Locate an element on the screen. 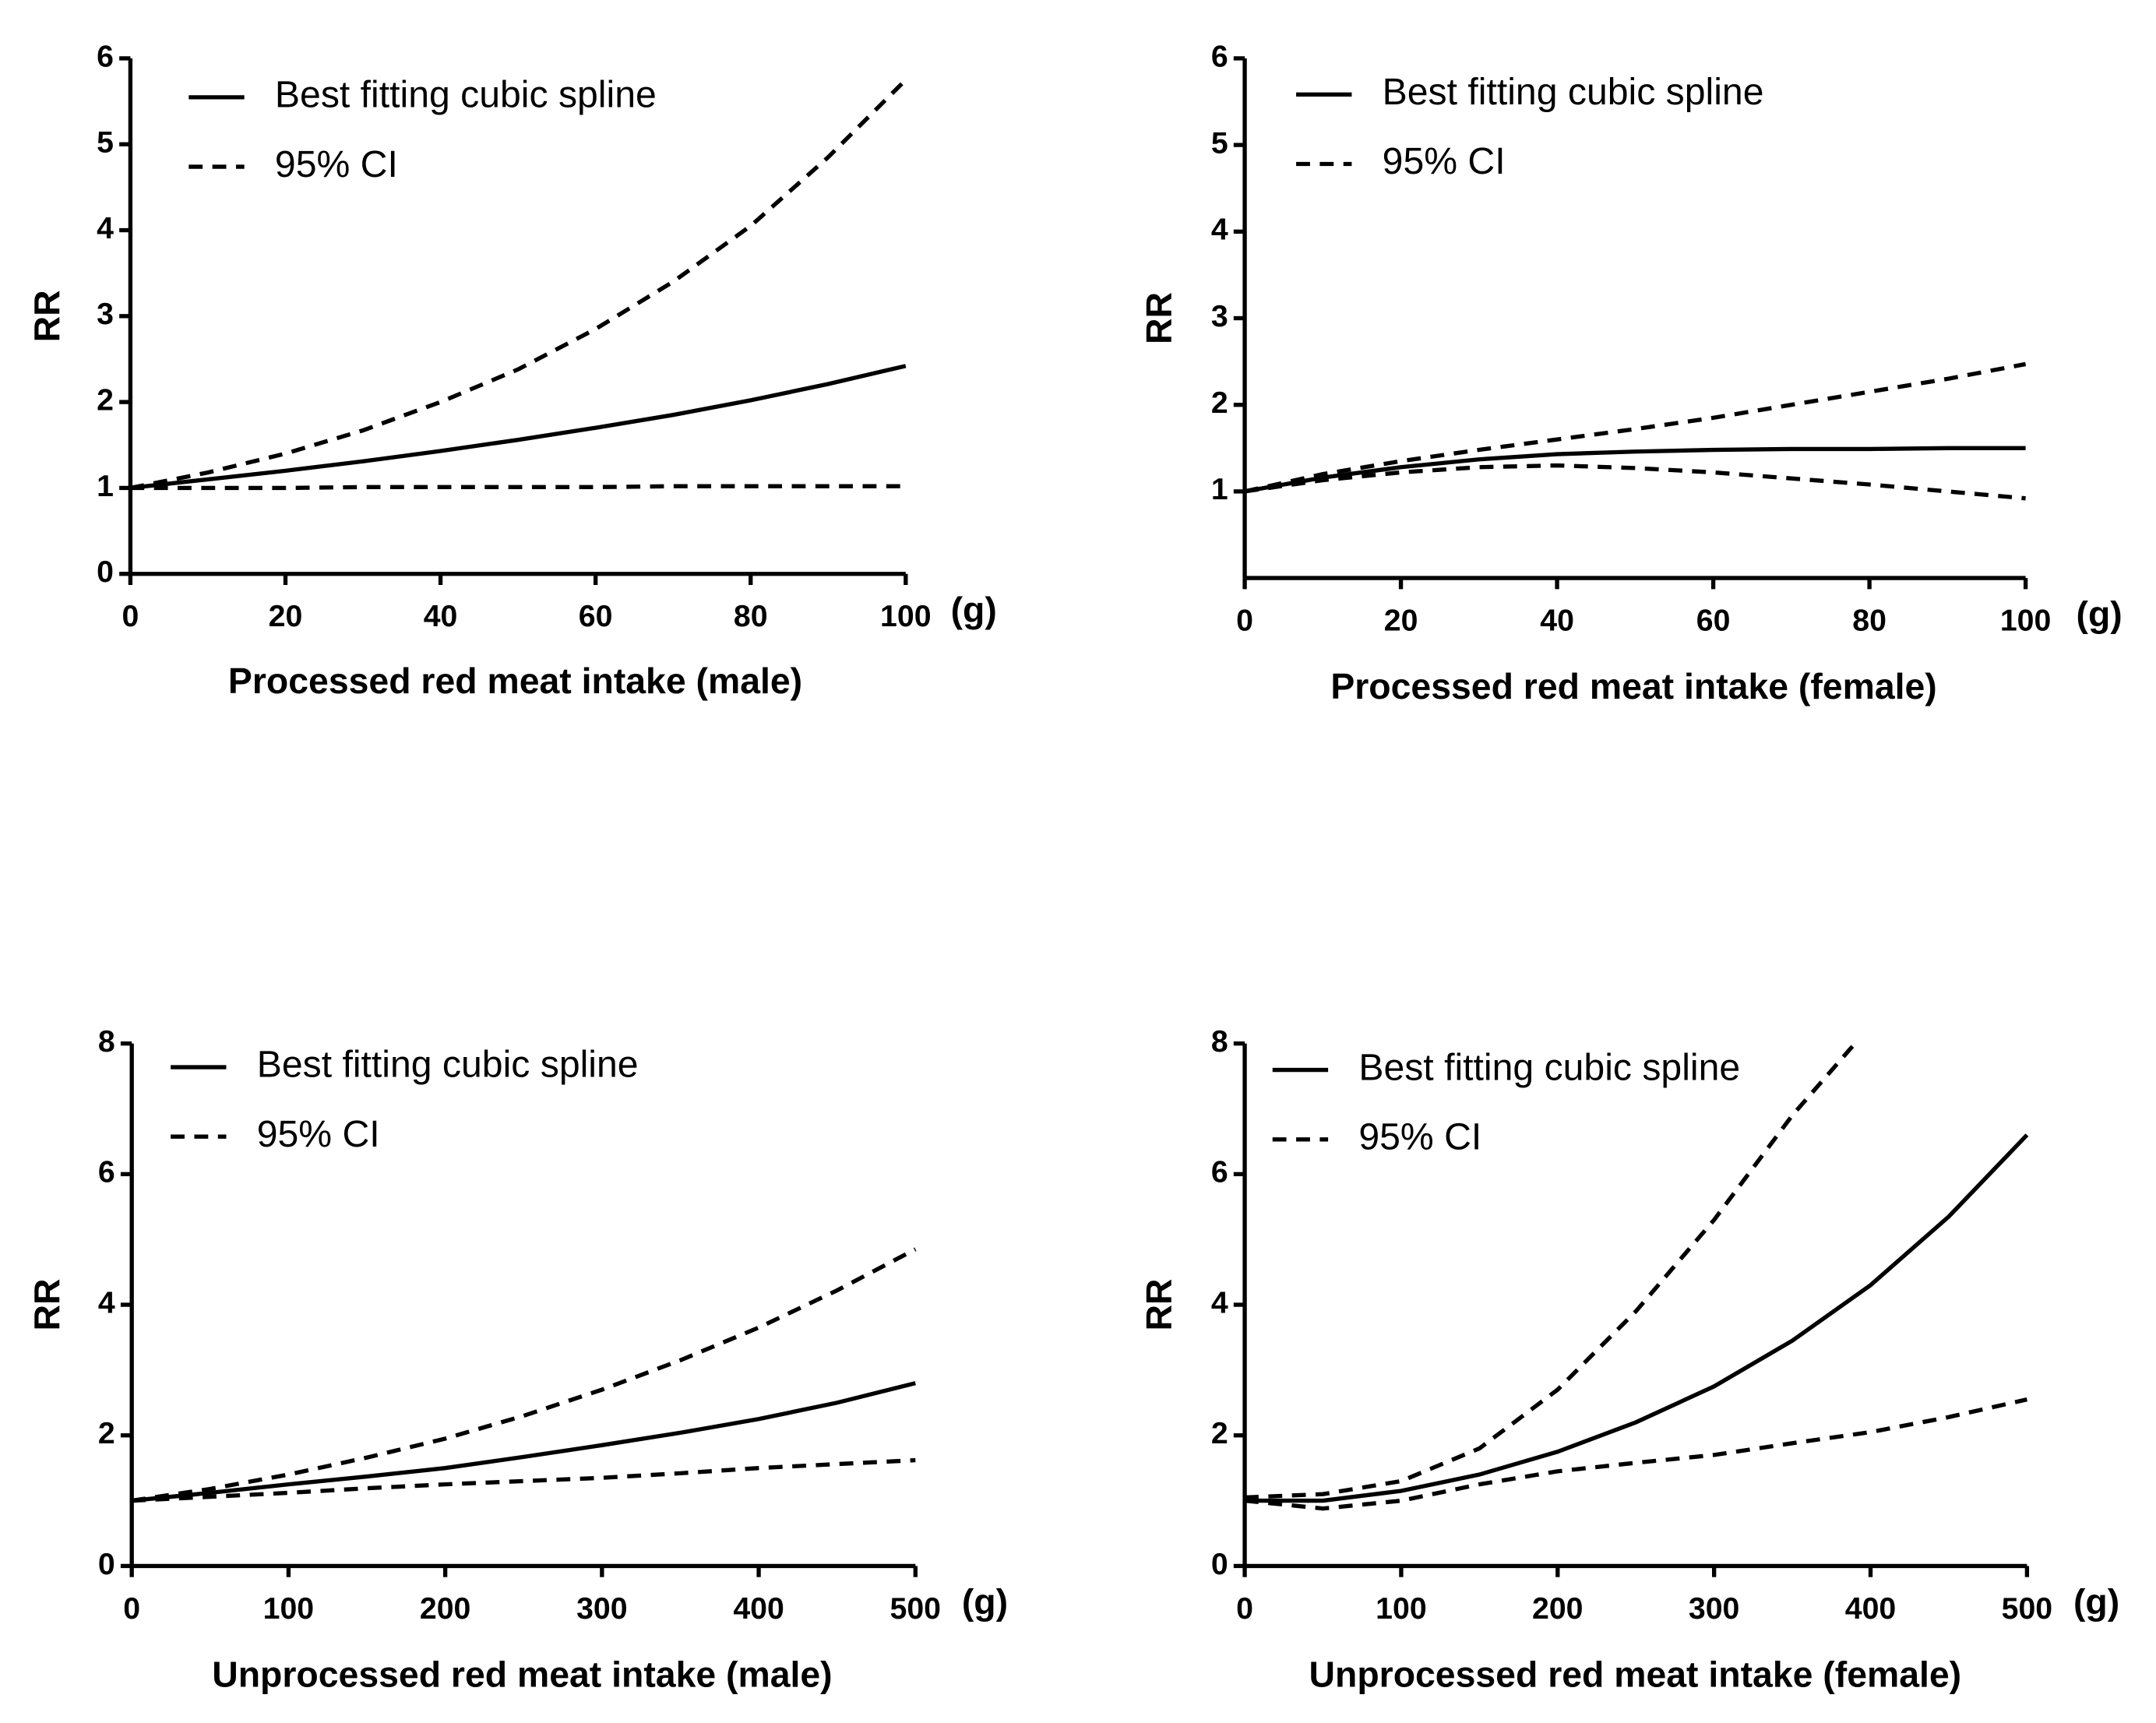 The height and width of the screenshot is (1723, 2156). x-axis-label: Processed red meat intake (female) is located at coordinates (1633, 686).